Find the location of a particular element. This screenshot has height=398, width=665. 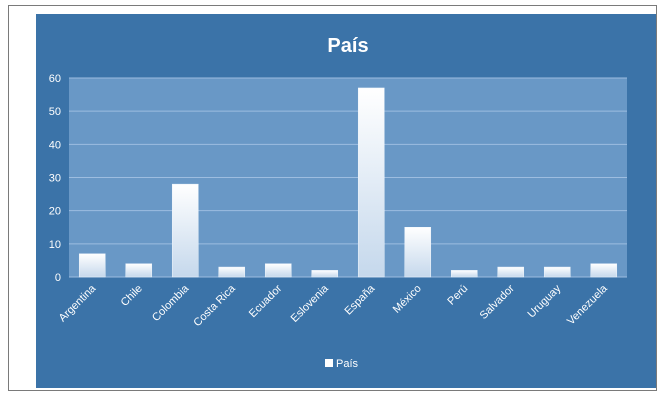

chart-title: País is located at coordinates (347, 46).